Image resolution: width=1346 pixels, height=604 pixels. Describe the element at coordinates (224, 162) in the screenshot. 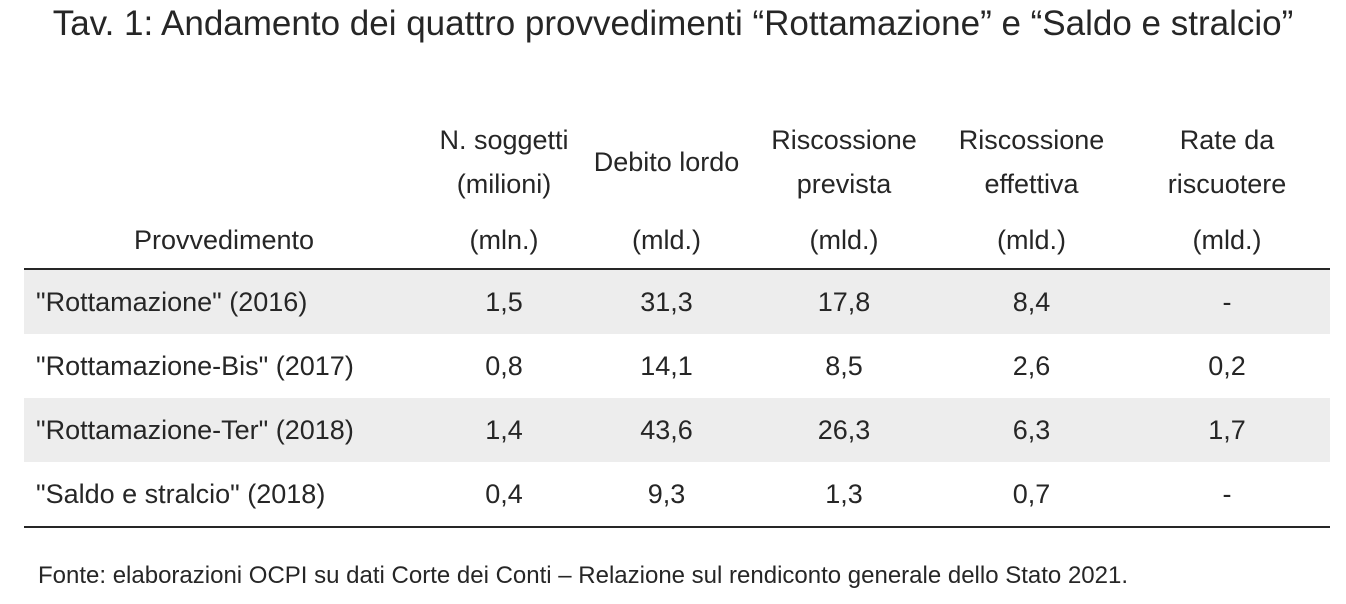

I see `header-empty-cell` at that location.